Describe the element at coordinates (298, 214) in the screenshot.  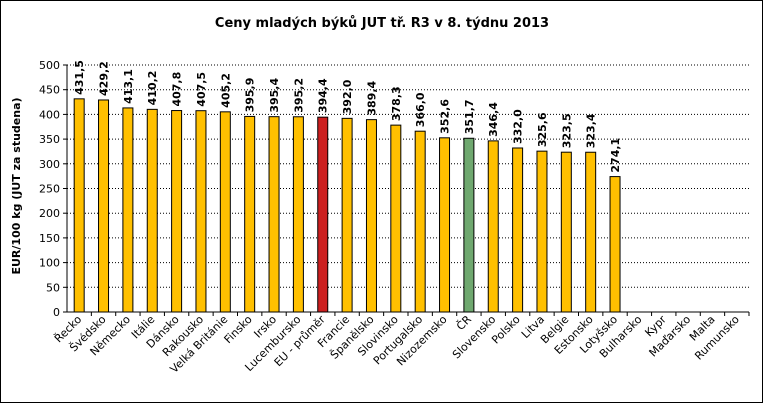
I see `bar-Lucembursko` at that location.